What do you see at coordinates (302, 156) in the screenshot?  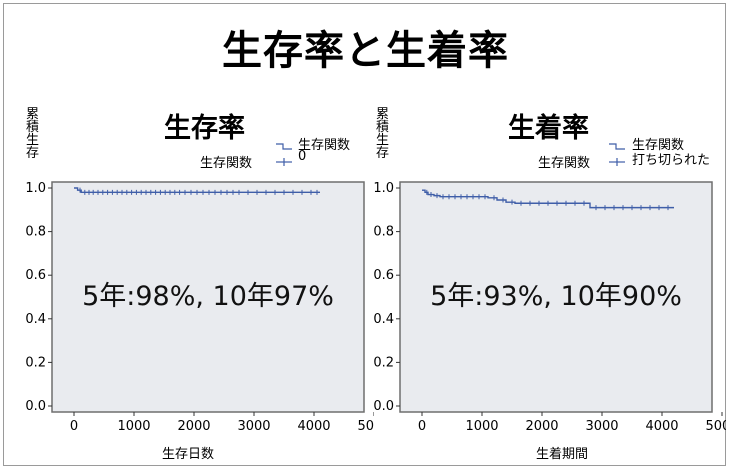 I see `legend-item-censored: 0` at bounding box center [302, 156].